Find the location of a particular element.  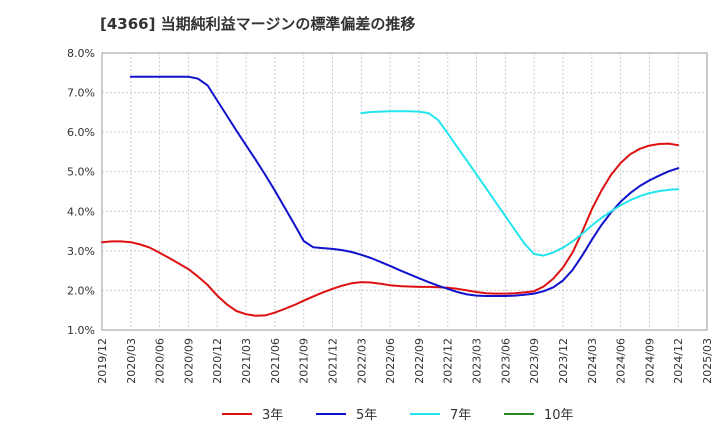

x-tick-label: 2020/12 is located at coordinates (217, 361).